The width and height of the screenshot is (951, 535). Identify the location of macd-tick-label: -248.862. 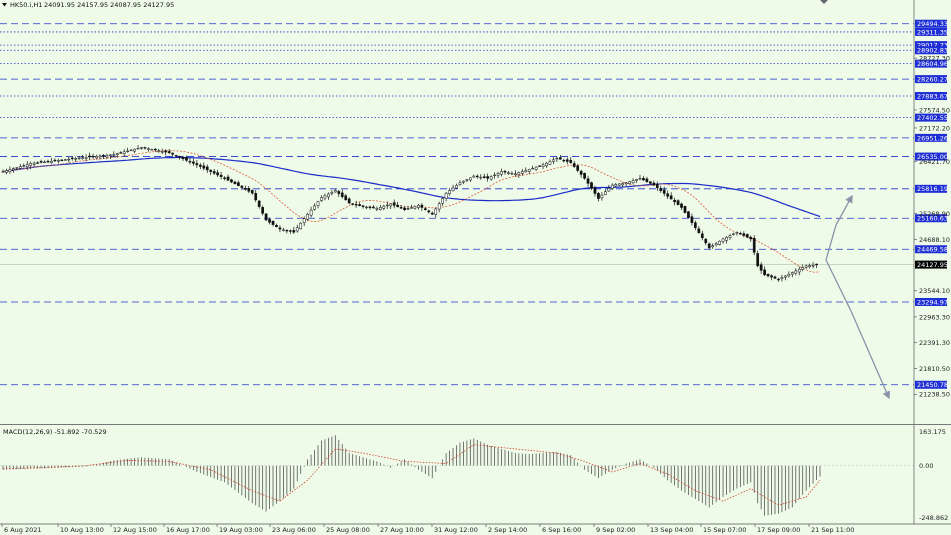
(933, 518).